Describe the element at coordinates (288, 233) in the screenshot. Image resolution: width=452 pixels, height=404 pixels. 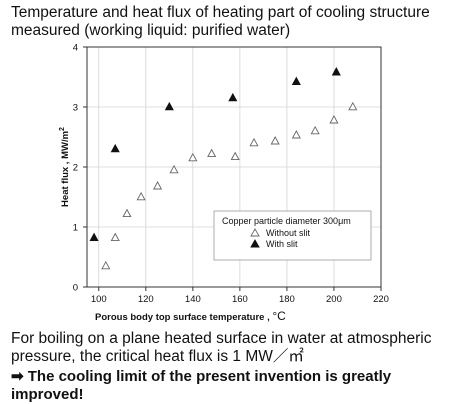
I see `legend-label-without-slit: Without slit` at that location.